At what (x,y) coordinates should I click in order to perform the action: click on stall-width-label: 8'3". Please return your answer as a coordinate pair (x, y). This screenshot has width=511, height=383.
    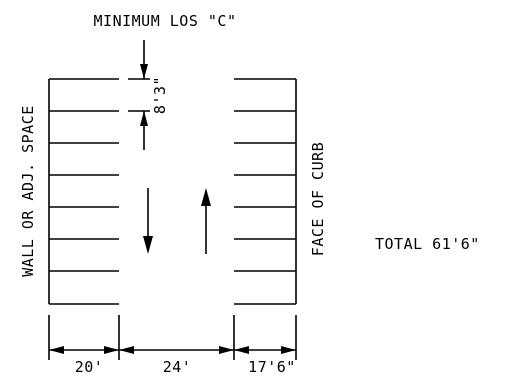
    Looking at the image, I should click on (160, 95).